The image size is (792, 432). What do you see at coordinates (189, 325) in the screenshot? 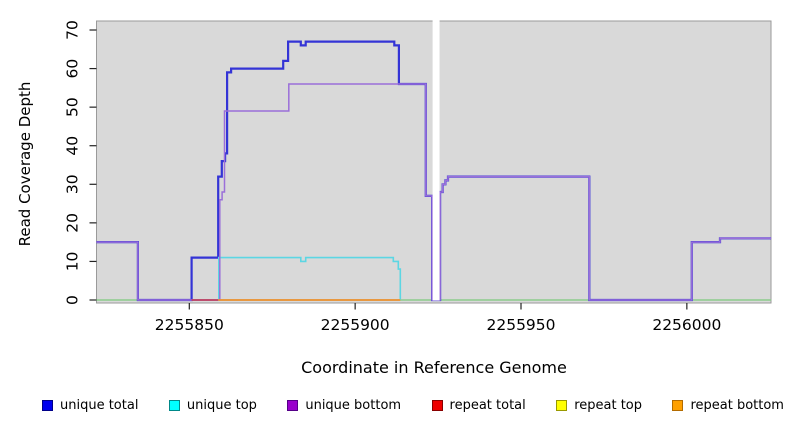
I see `x-tick-label: 2255850` at bounding box center [189, 325].